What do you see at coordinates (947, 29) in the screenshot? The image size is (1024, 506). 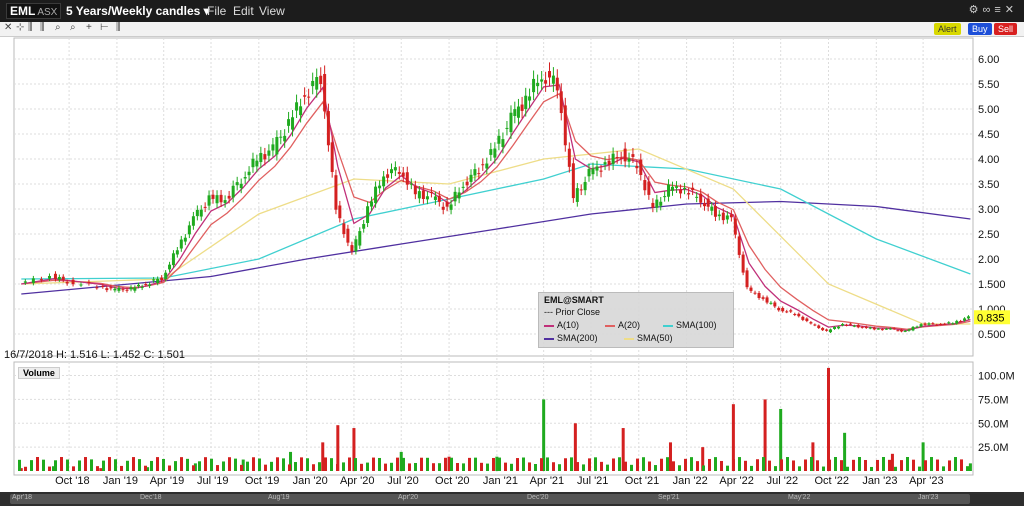 I see `alert-button: Alert` at bounding box center [947, 29].